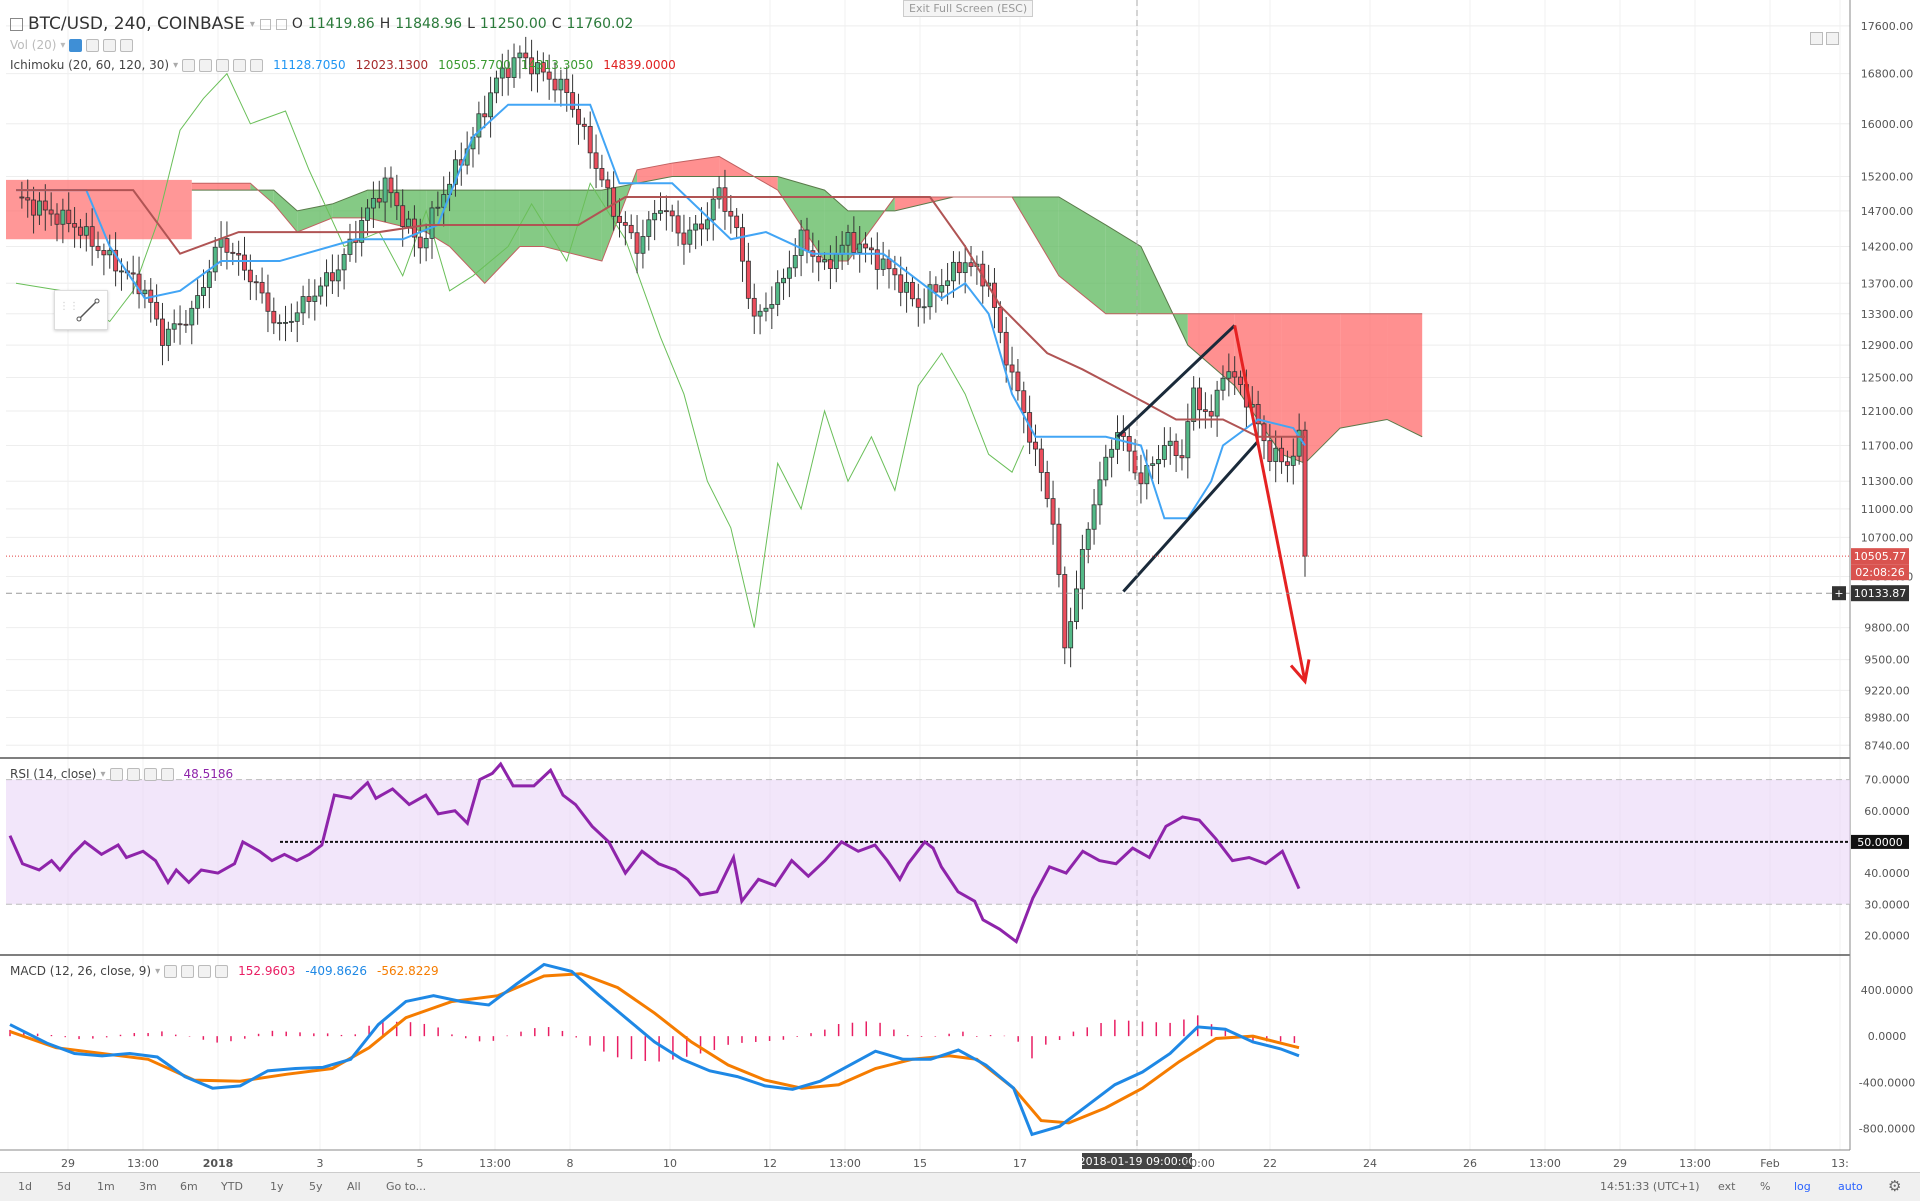  What do you see at coordinates (1832, 38) in the screenshot?
I see `pane-arrow-down-icon` at bounding box center [1832, 38].